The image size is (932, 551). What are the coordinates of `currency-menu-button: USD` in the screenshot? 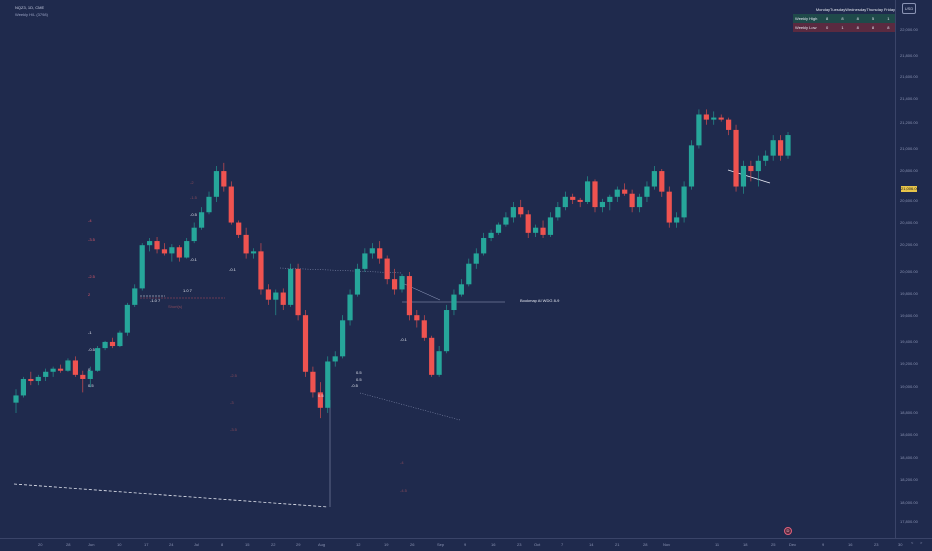 It's located at (909, 8).